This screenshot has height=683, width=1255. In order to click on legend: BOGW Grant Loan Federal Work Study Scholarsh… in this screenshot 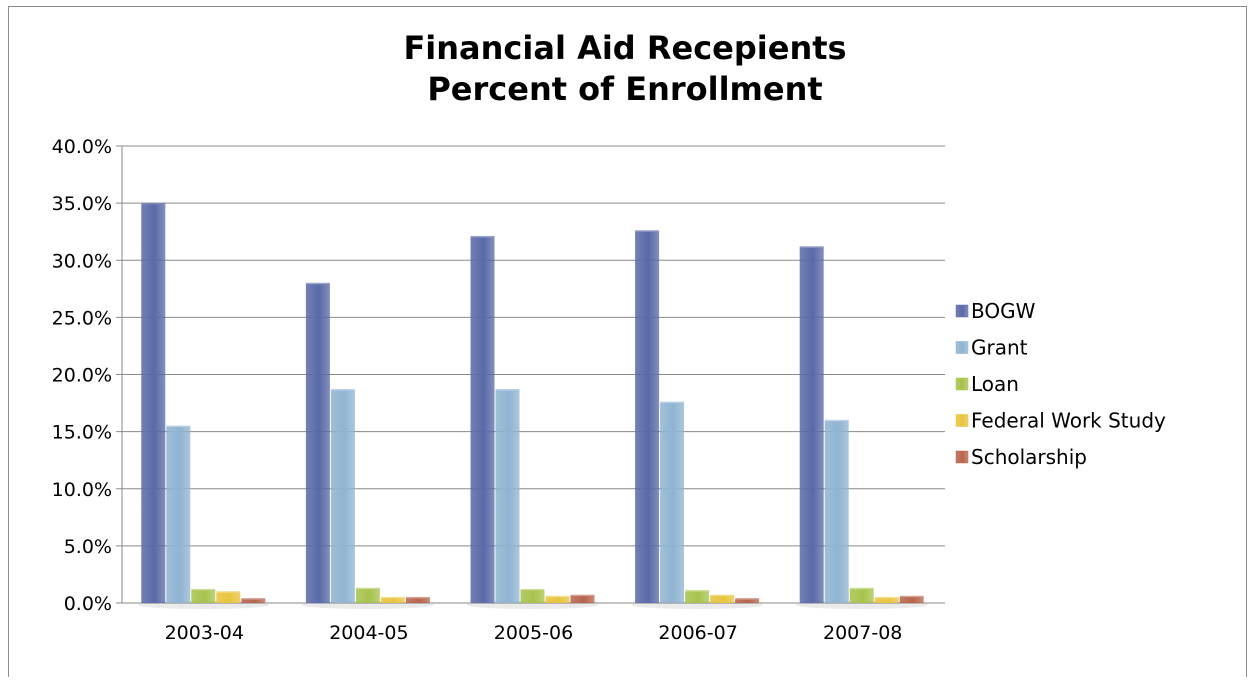, I will do `click(1060, 384)`.